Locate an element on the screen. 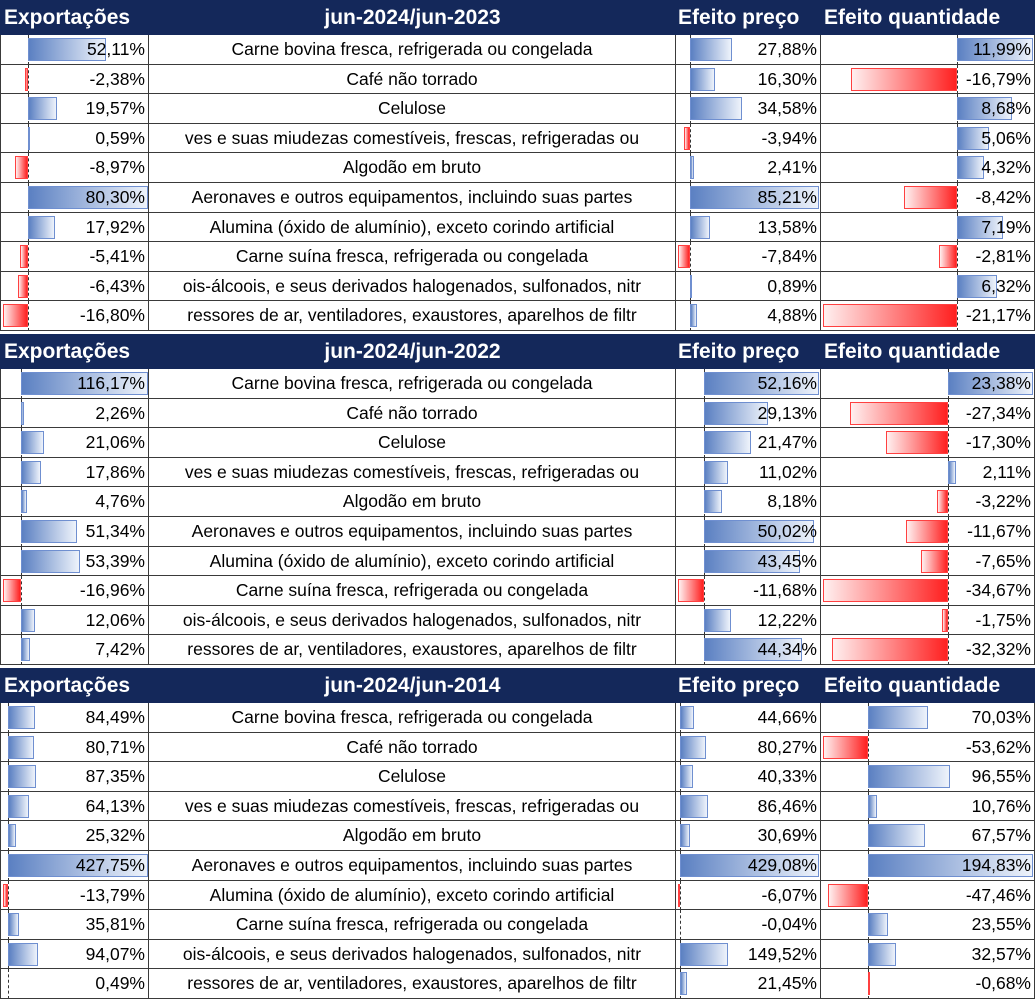 This screenshot has height=1003, width=1035. quantity-effect-cell: -17,30% is located at coordinates (928, 443).